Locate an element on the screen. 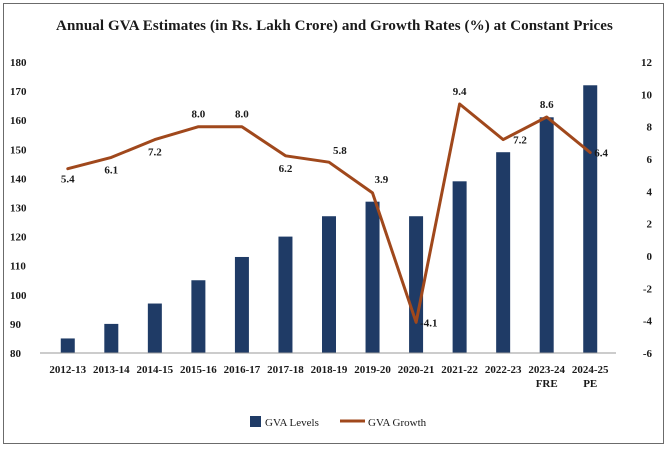 The width and height of the screenshot is (669, 449). x-axis-tick-label: 2017-18 is located at coordinates (285, 370).